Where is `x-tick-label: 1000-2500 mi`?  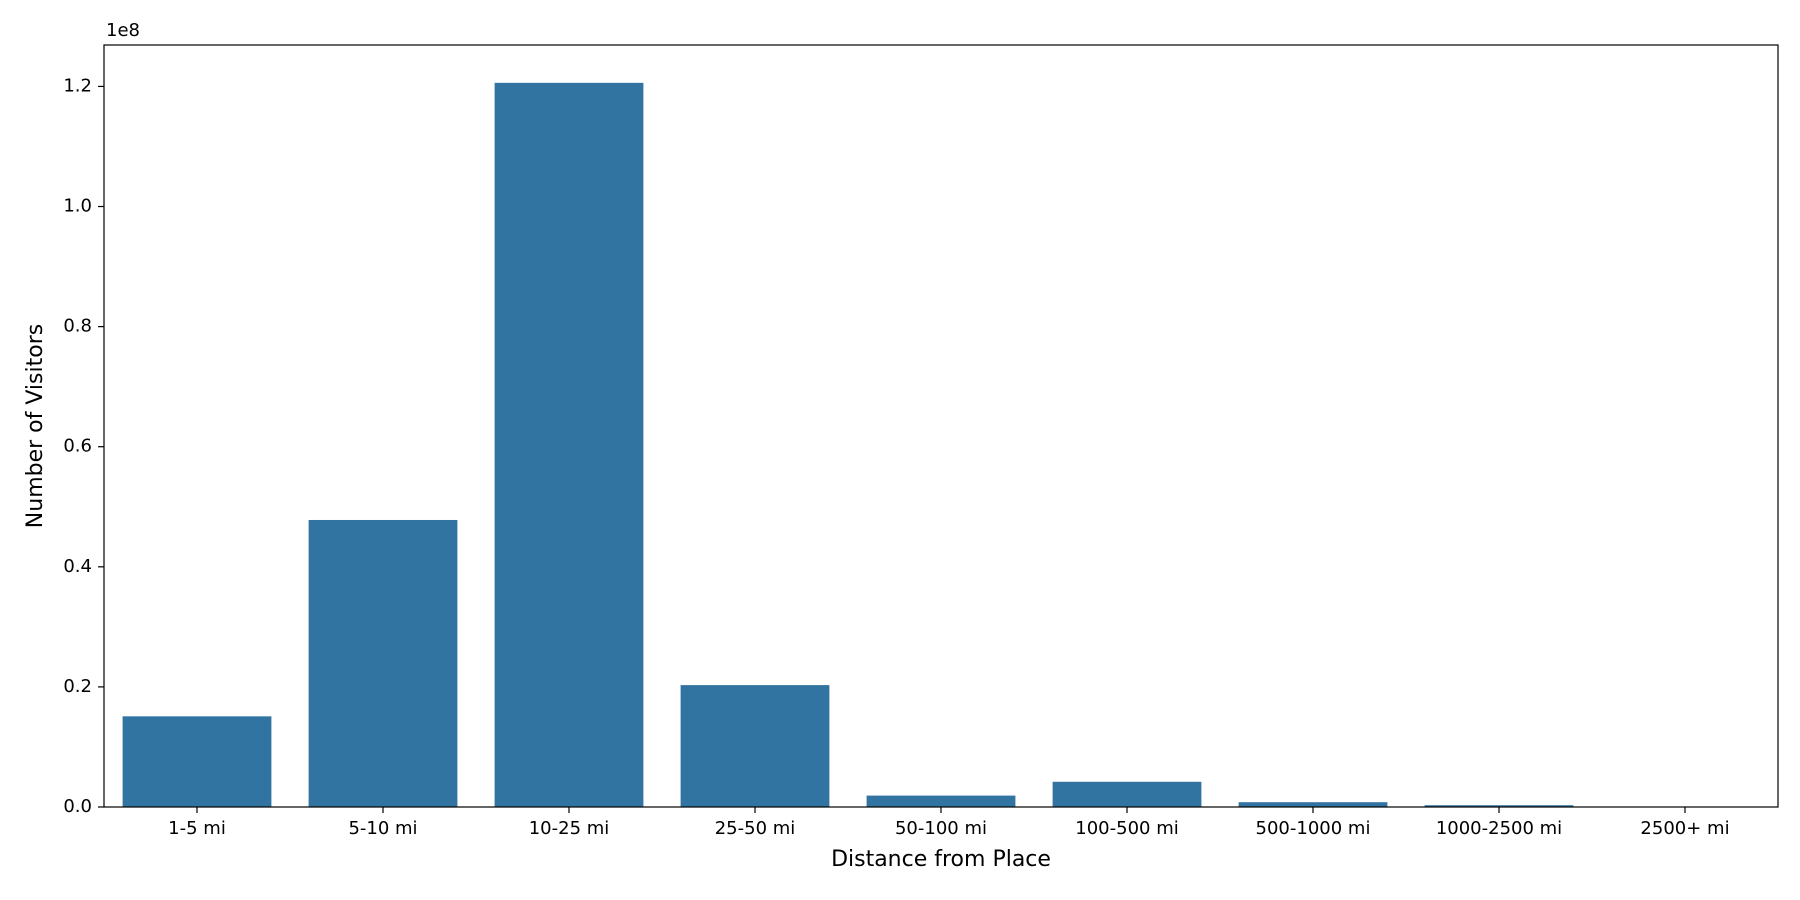
x-tick-label: 1000-2500 mi is located at coordinates (1499, 828).